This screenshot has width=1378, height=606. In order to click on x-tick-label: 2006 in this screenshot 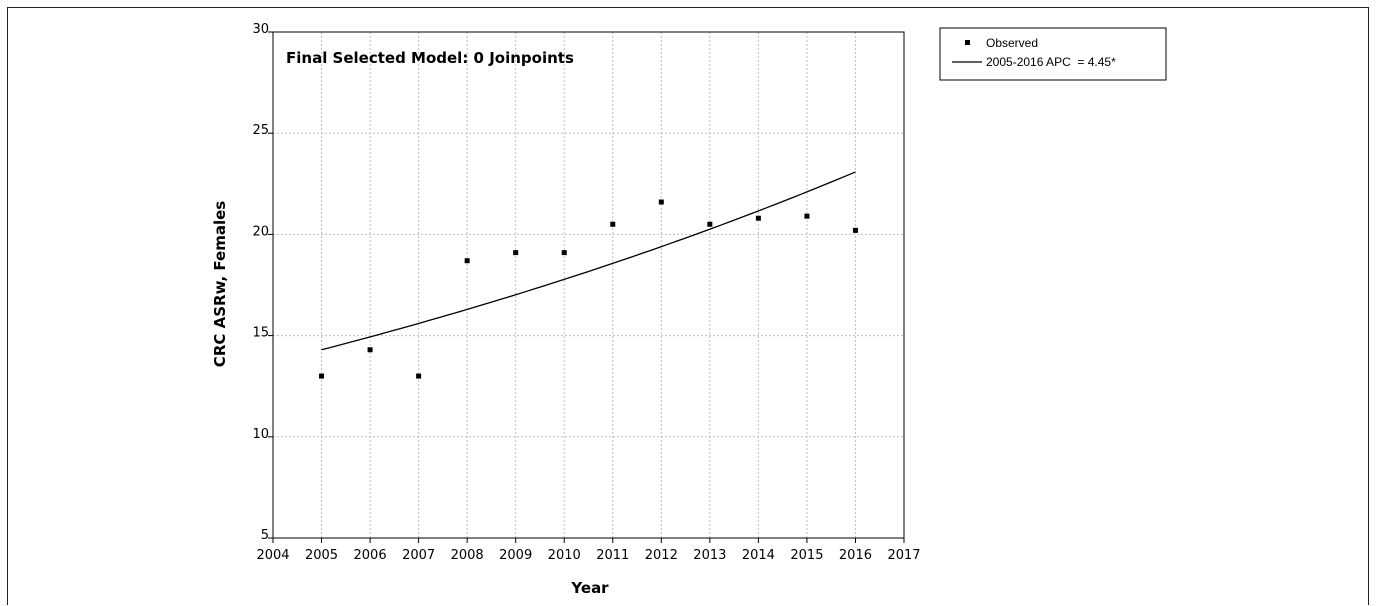, I will do `click(370, 555)`.